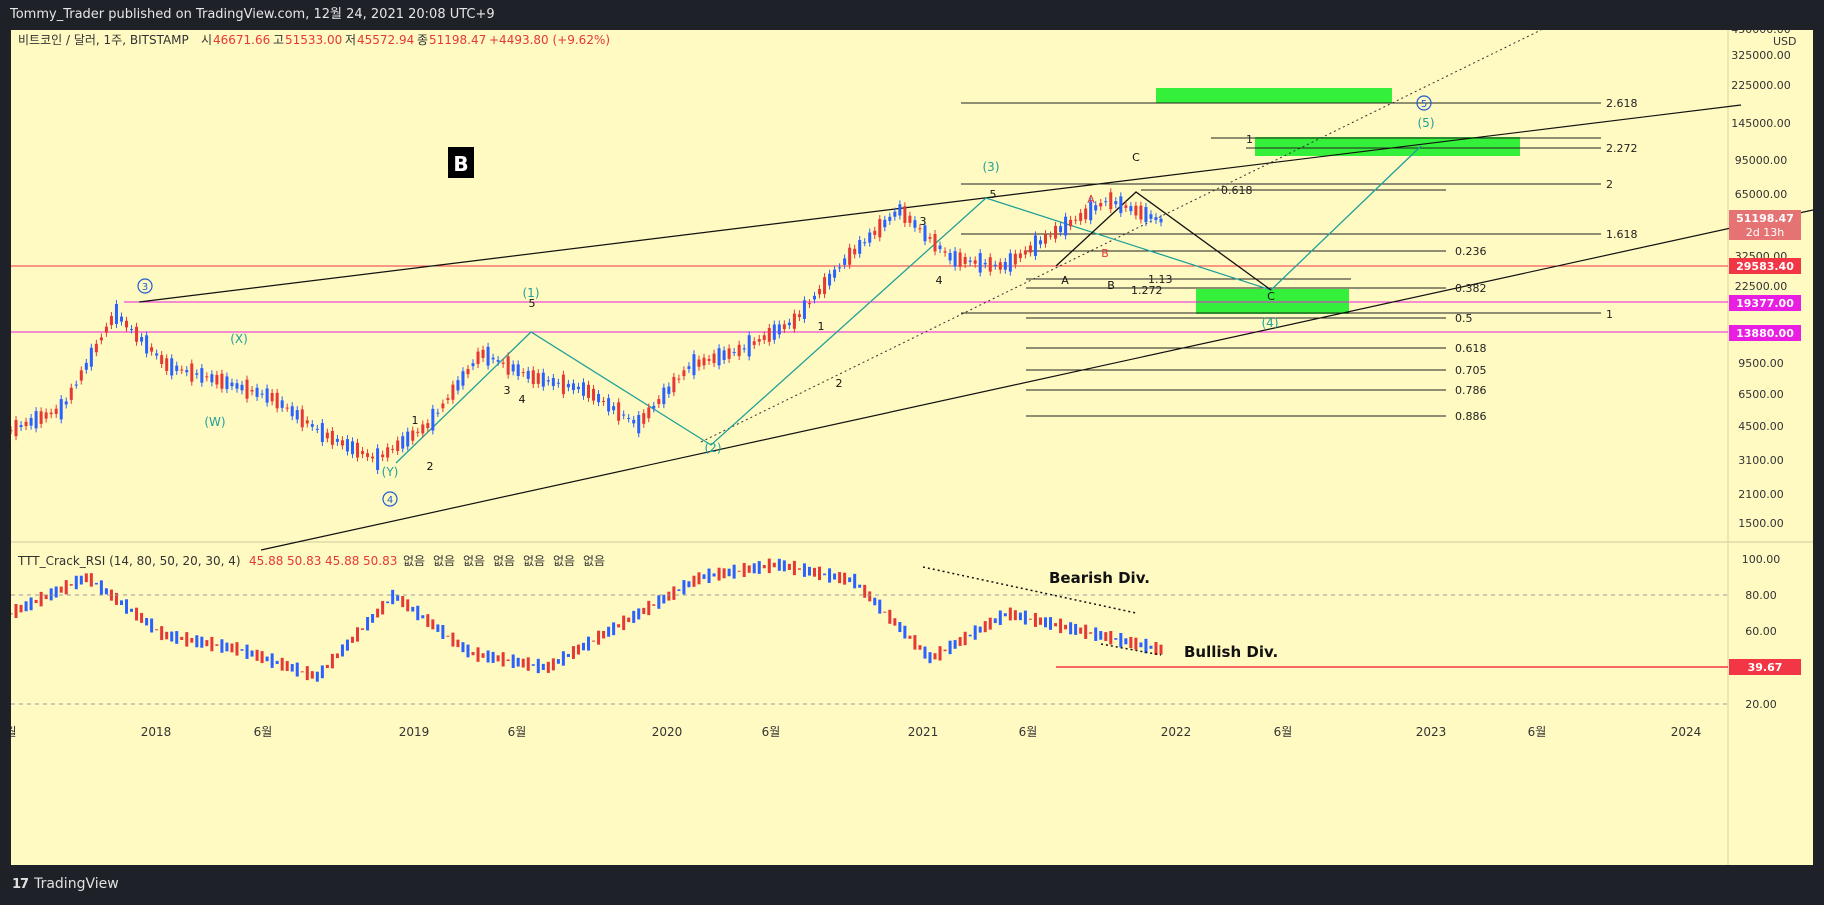  Describe the element at coordinates (1160, 279) in the screenshot. I see `fib-label-13: 1.13` at that location.